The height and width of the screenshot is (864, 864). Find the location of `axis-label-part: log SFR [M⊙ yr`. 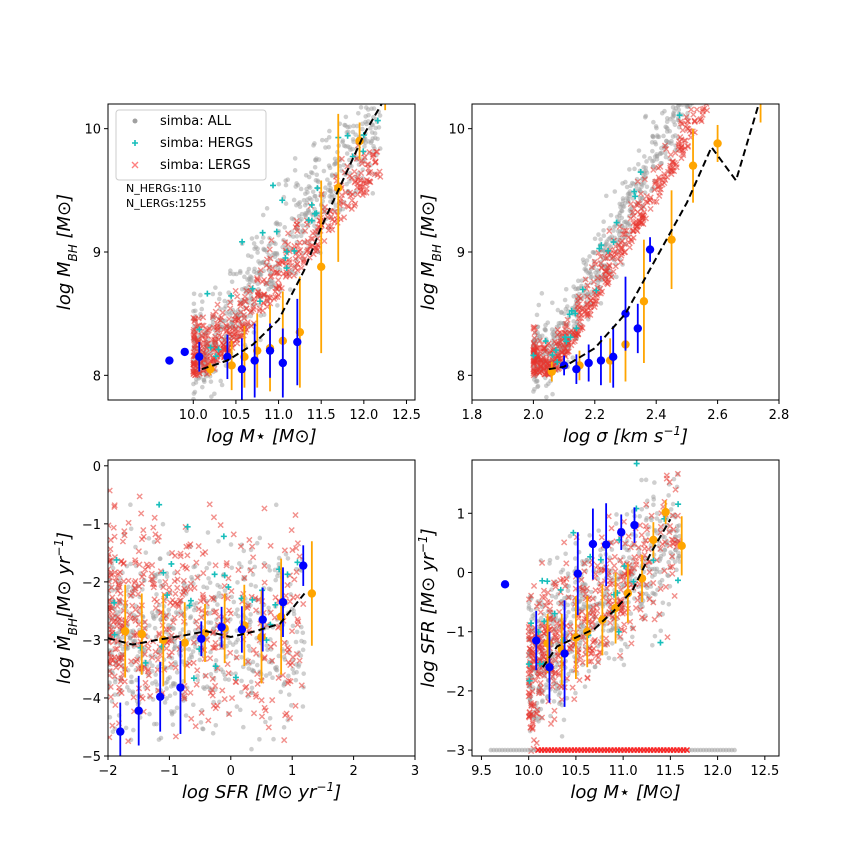

axis-label-part: log SFR [M⊙ yr is located at coordinates (250, 792).